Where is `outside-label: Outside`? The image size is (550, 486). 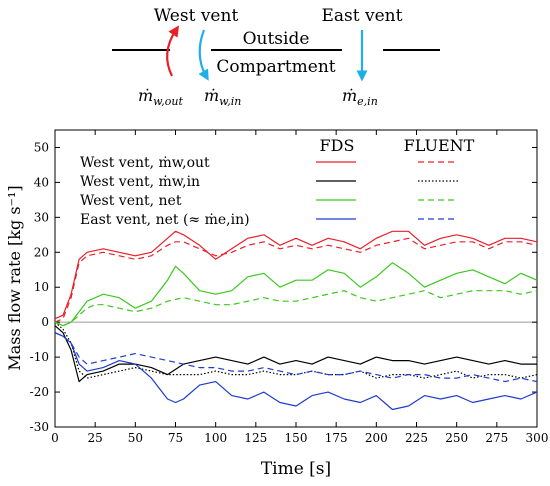 outside-label: Outside is located at coordinates (276, 39).